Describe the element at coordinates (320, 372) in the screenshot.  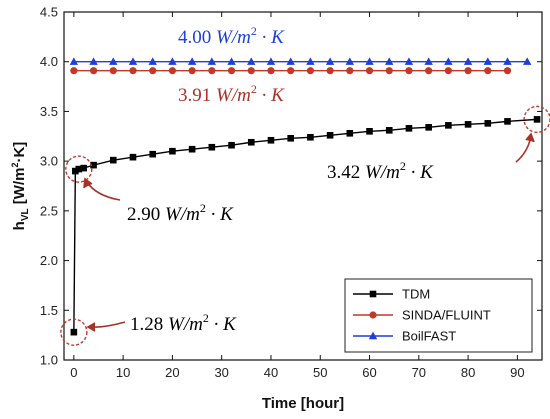
I see `x-tick-label: 50` at that location.